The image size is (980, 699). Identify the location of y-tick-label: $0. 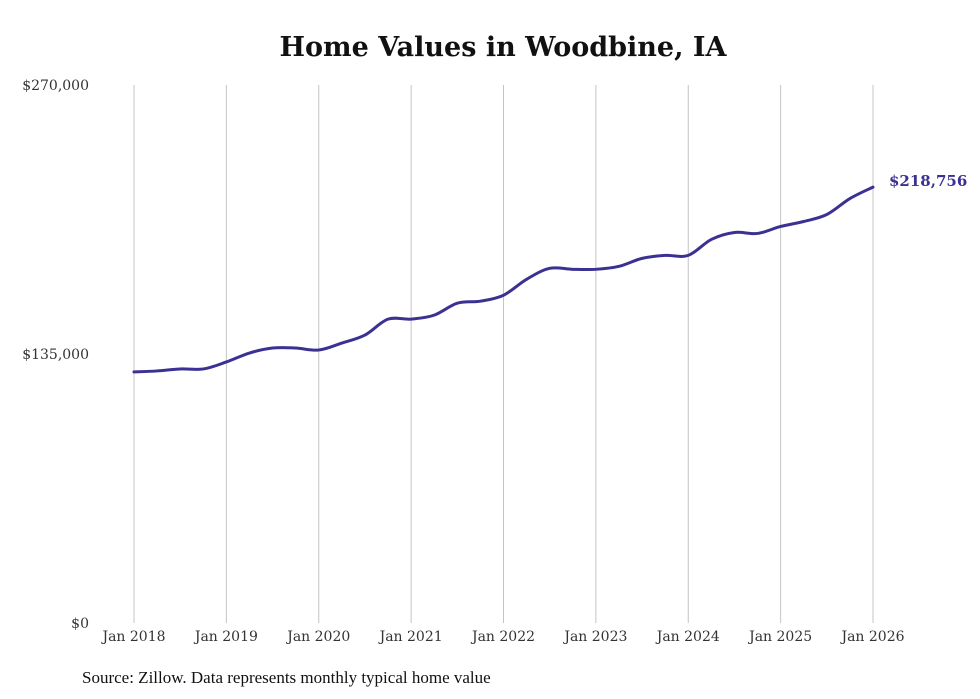
(80, 624).